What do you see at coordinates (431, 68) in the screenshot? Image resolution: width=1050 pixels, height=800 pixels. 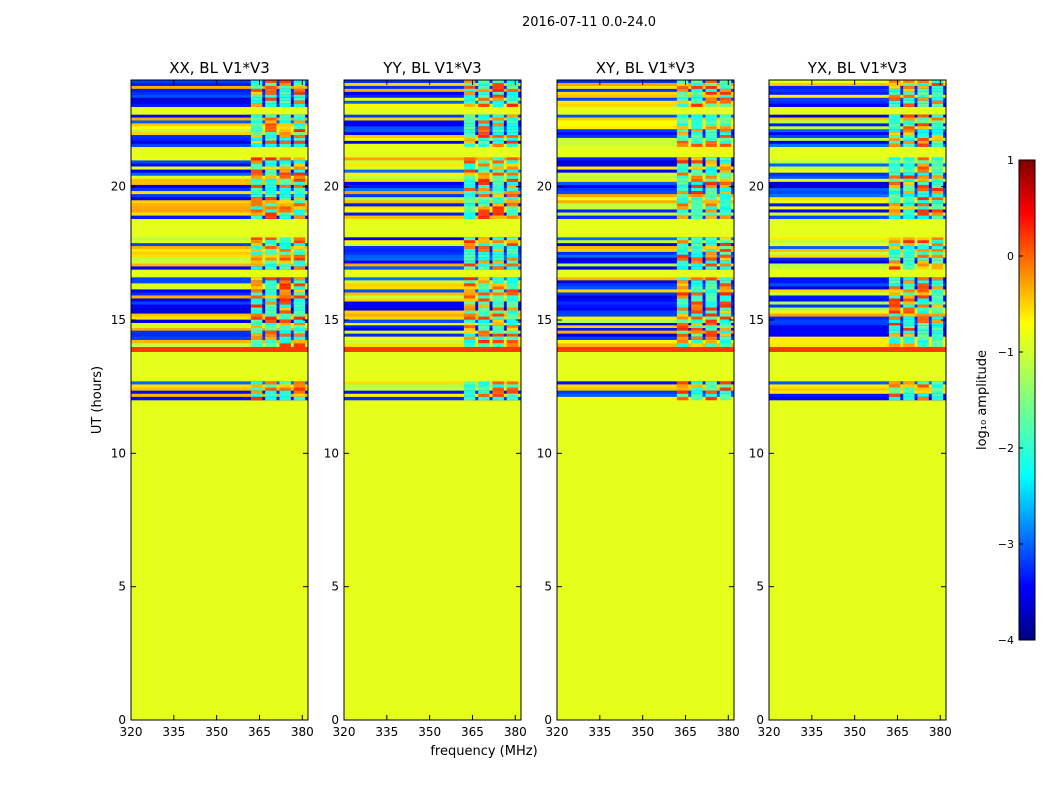 I see `panel-title: YY, BL V1*V3` at bounding box center [431, 68].